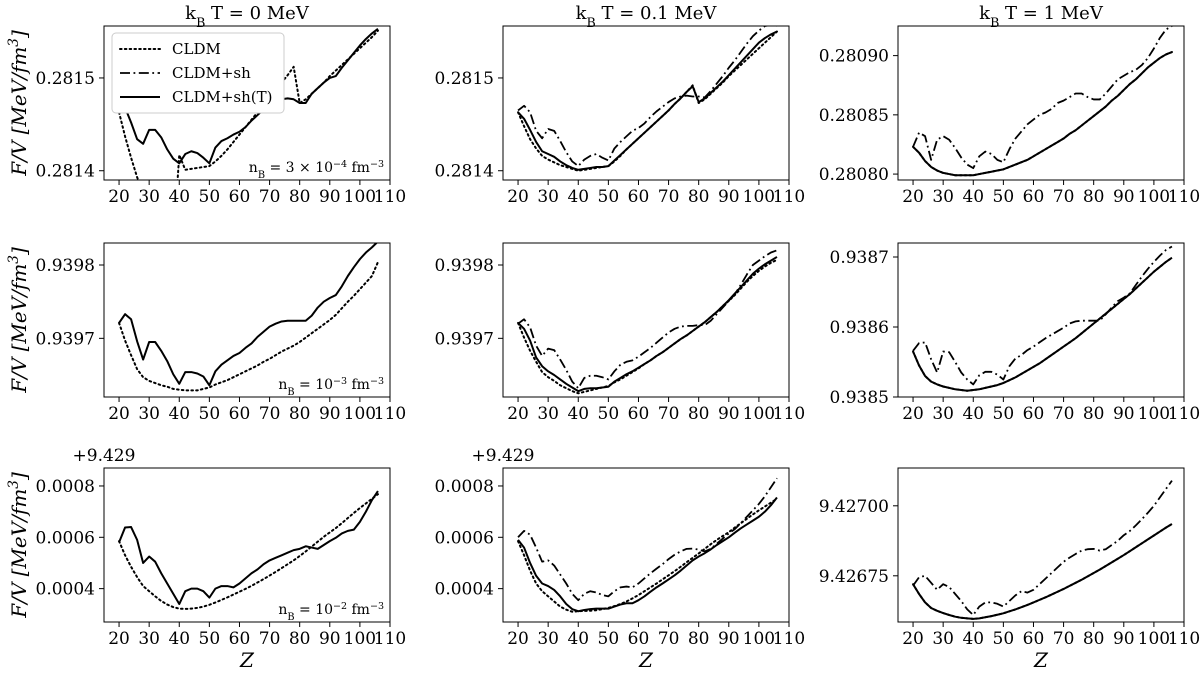 This screenshot has height=675, width=1200. What do you see at coordinates (859, 398) in the screenshot?
I see `y-tick-label: 0.9385` at bounding box center [859, 398].